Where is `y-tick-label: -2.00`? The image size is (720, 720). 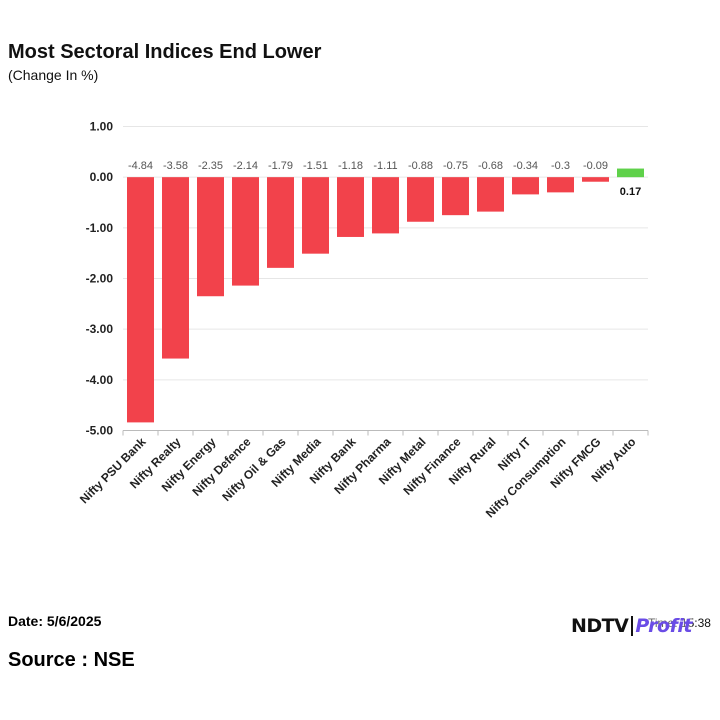
y-tick-label: -2.00 is located at coordinates (100, 279).